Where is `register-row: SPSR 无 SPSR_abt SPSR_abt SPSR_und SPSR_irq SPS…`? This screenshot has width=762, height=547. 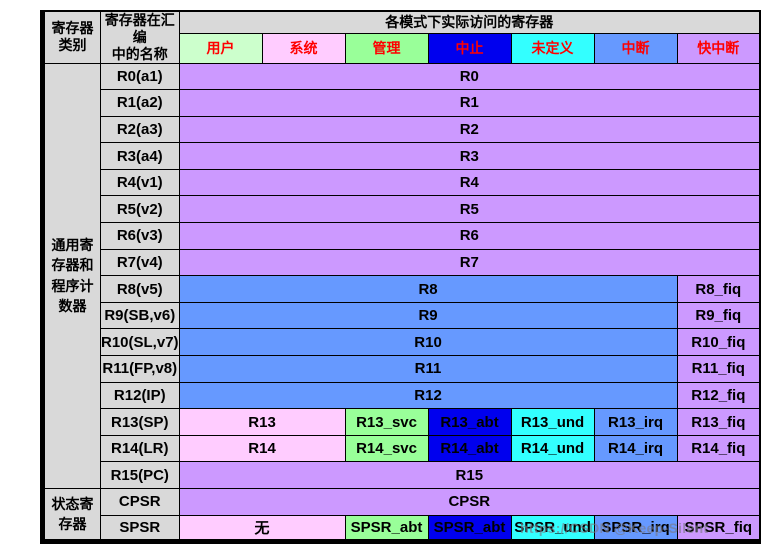
register-row: SPSR 无 SPSR_abt SPSR_abt SPSR_und SPSR_irq SPS… is located at coordinates (402, 528).